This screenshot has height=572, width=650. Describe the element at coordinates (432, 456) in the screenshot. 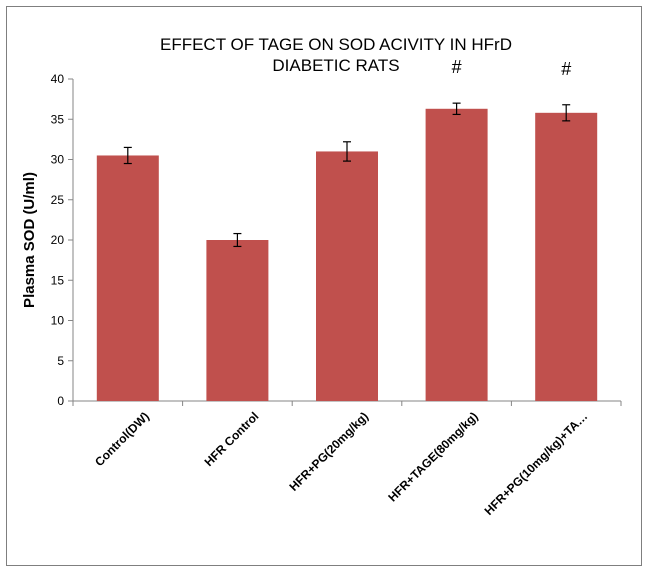

I see `x-tick-label: HFR+TAGE(80mg/kg)` at that location.